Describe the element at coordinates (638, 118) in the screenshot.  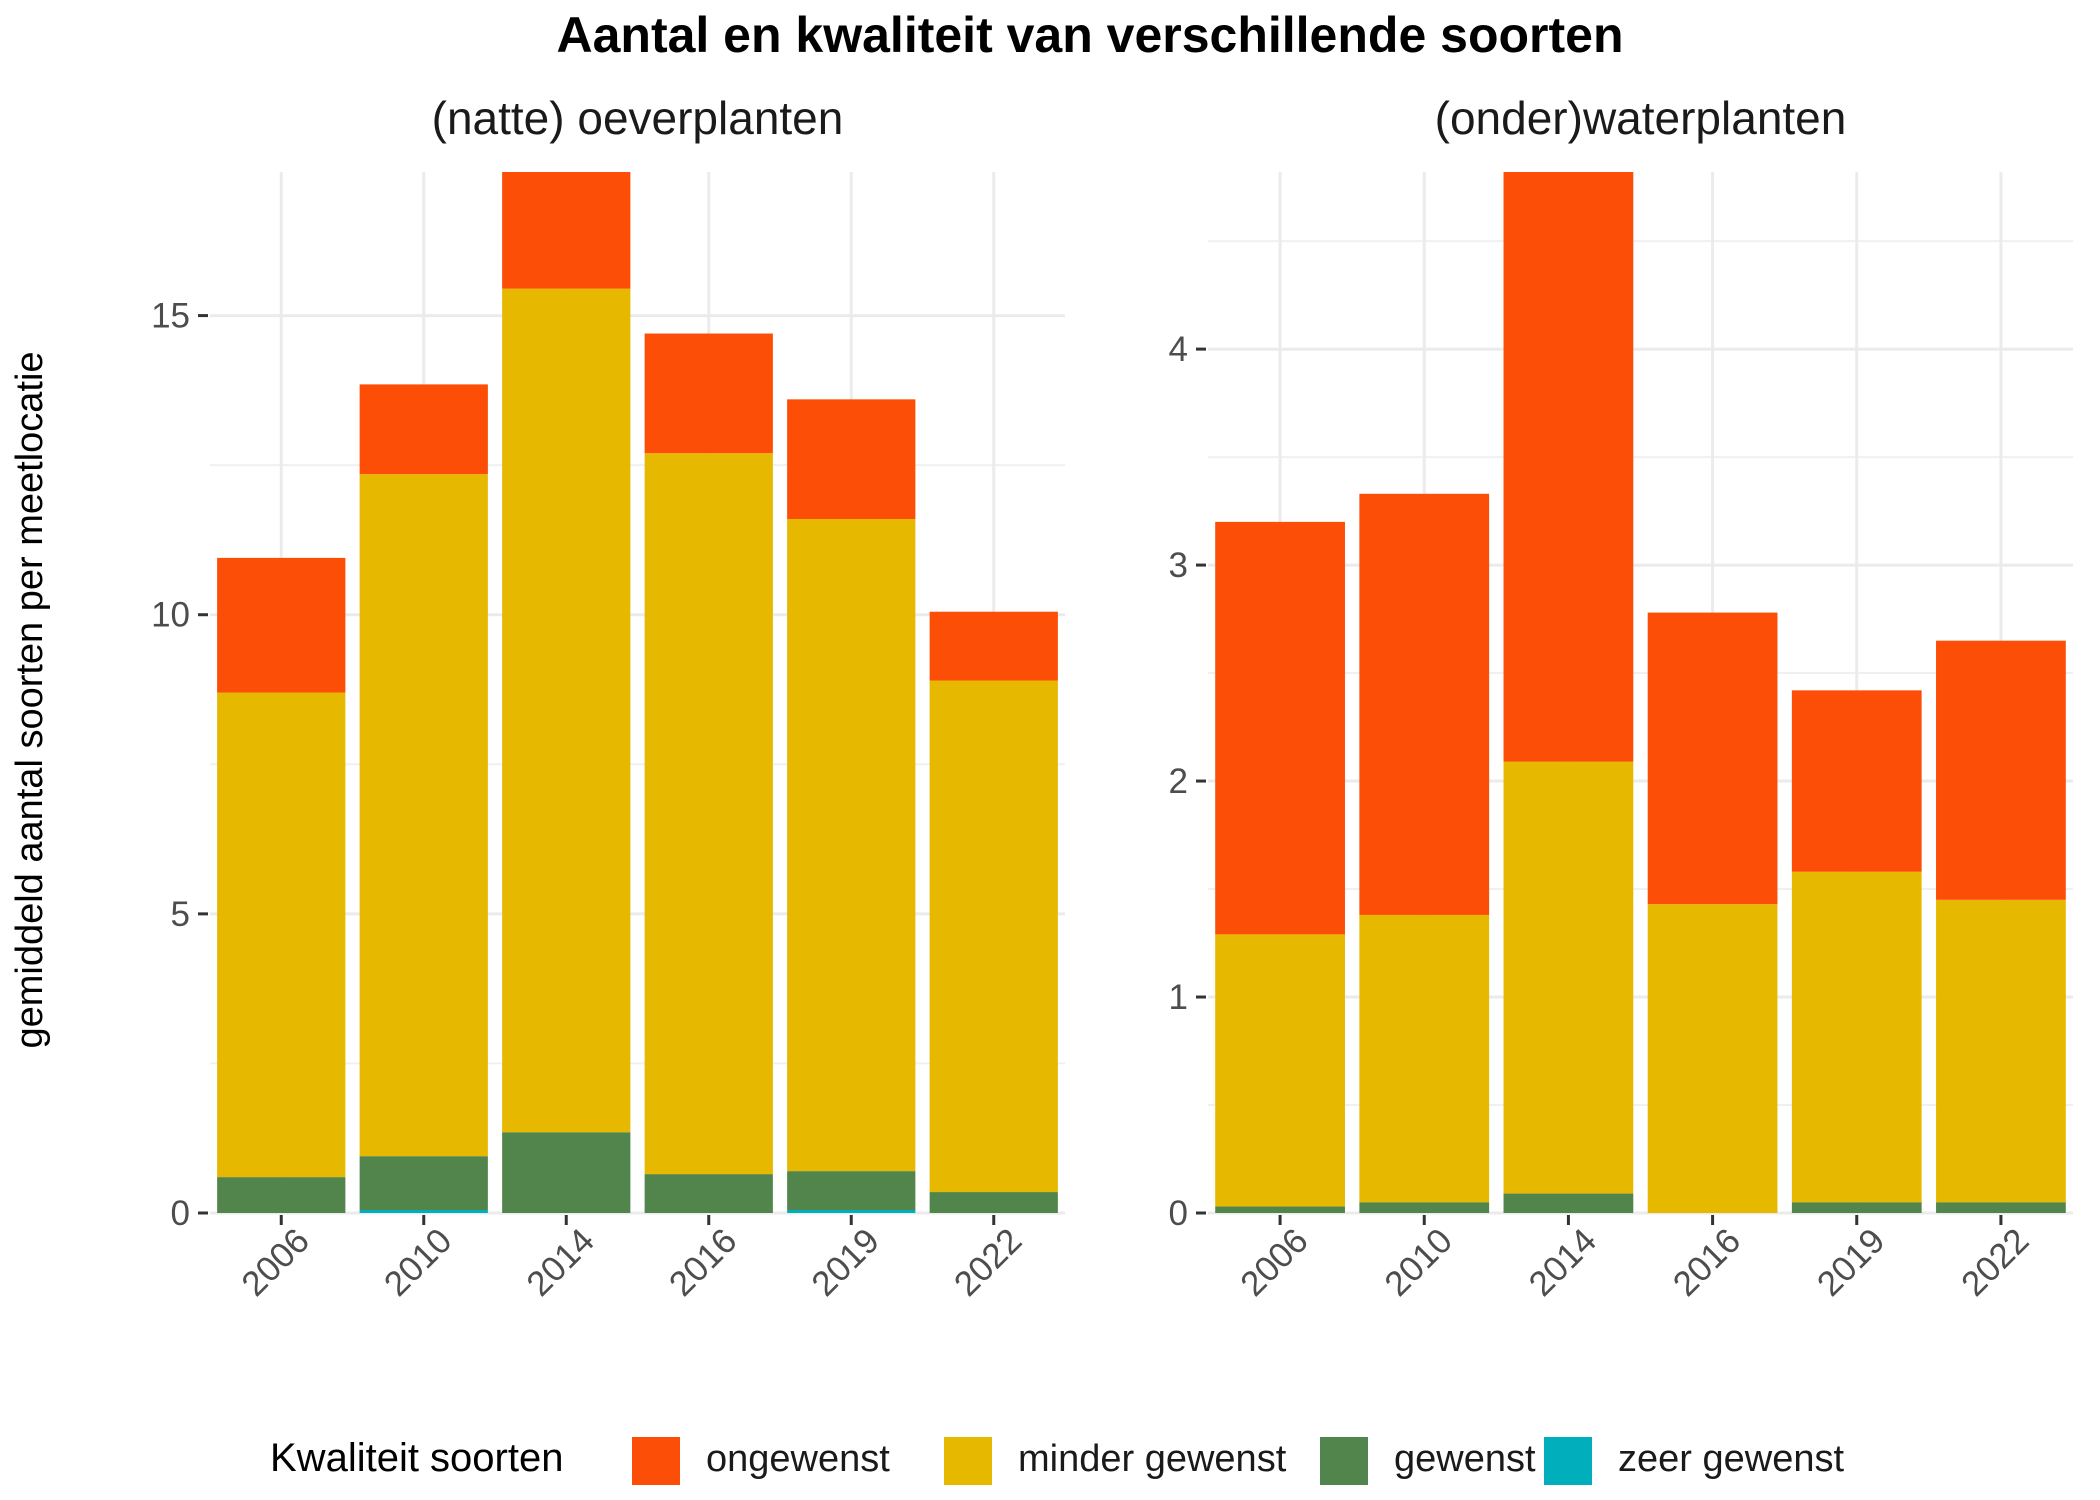
I see `panel-title: (natte) oeverplanten` at that location.